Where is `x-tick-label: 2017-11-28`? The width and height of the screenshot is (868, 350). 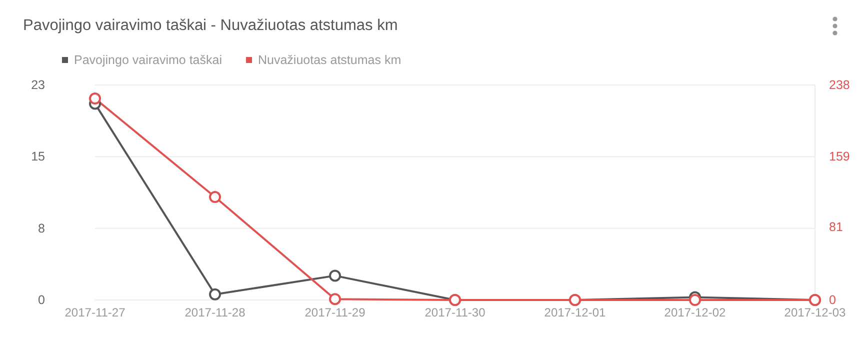
x-tick-label: 2017-11-28 is located at coordinates (215, 313).